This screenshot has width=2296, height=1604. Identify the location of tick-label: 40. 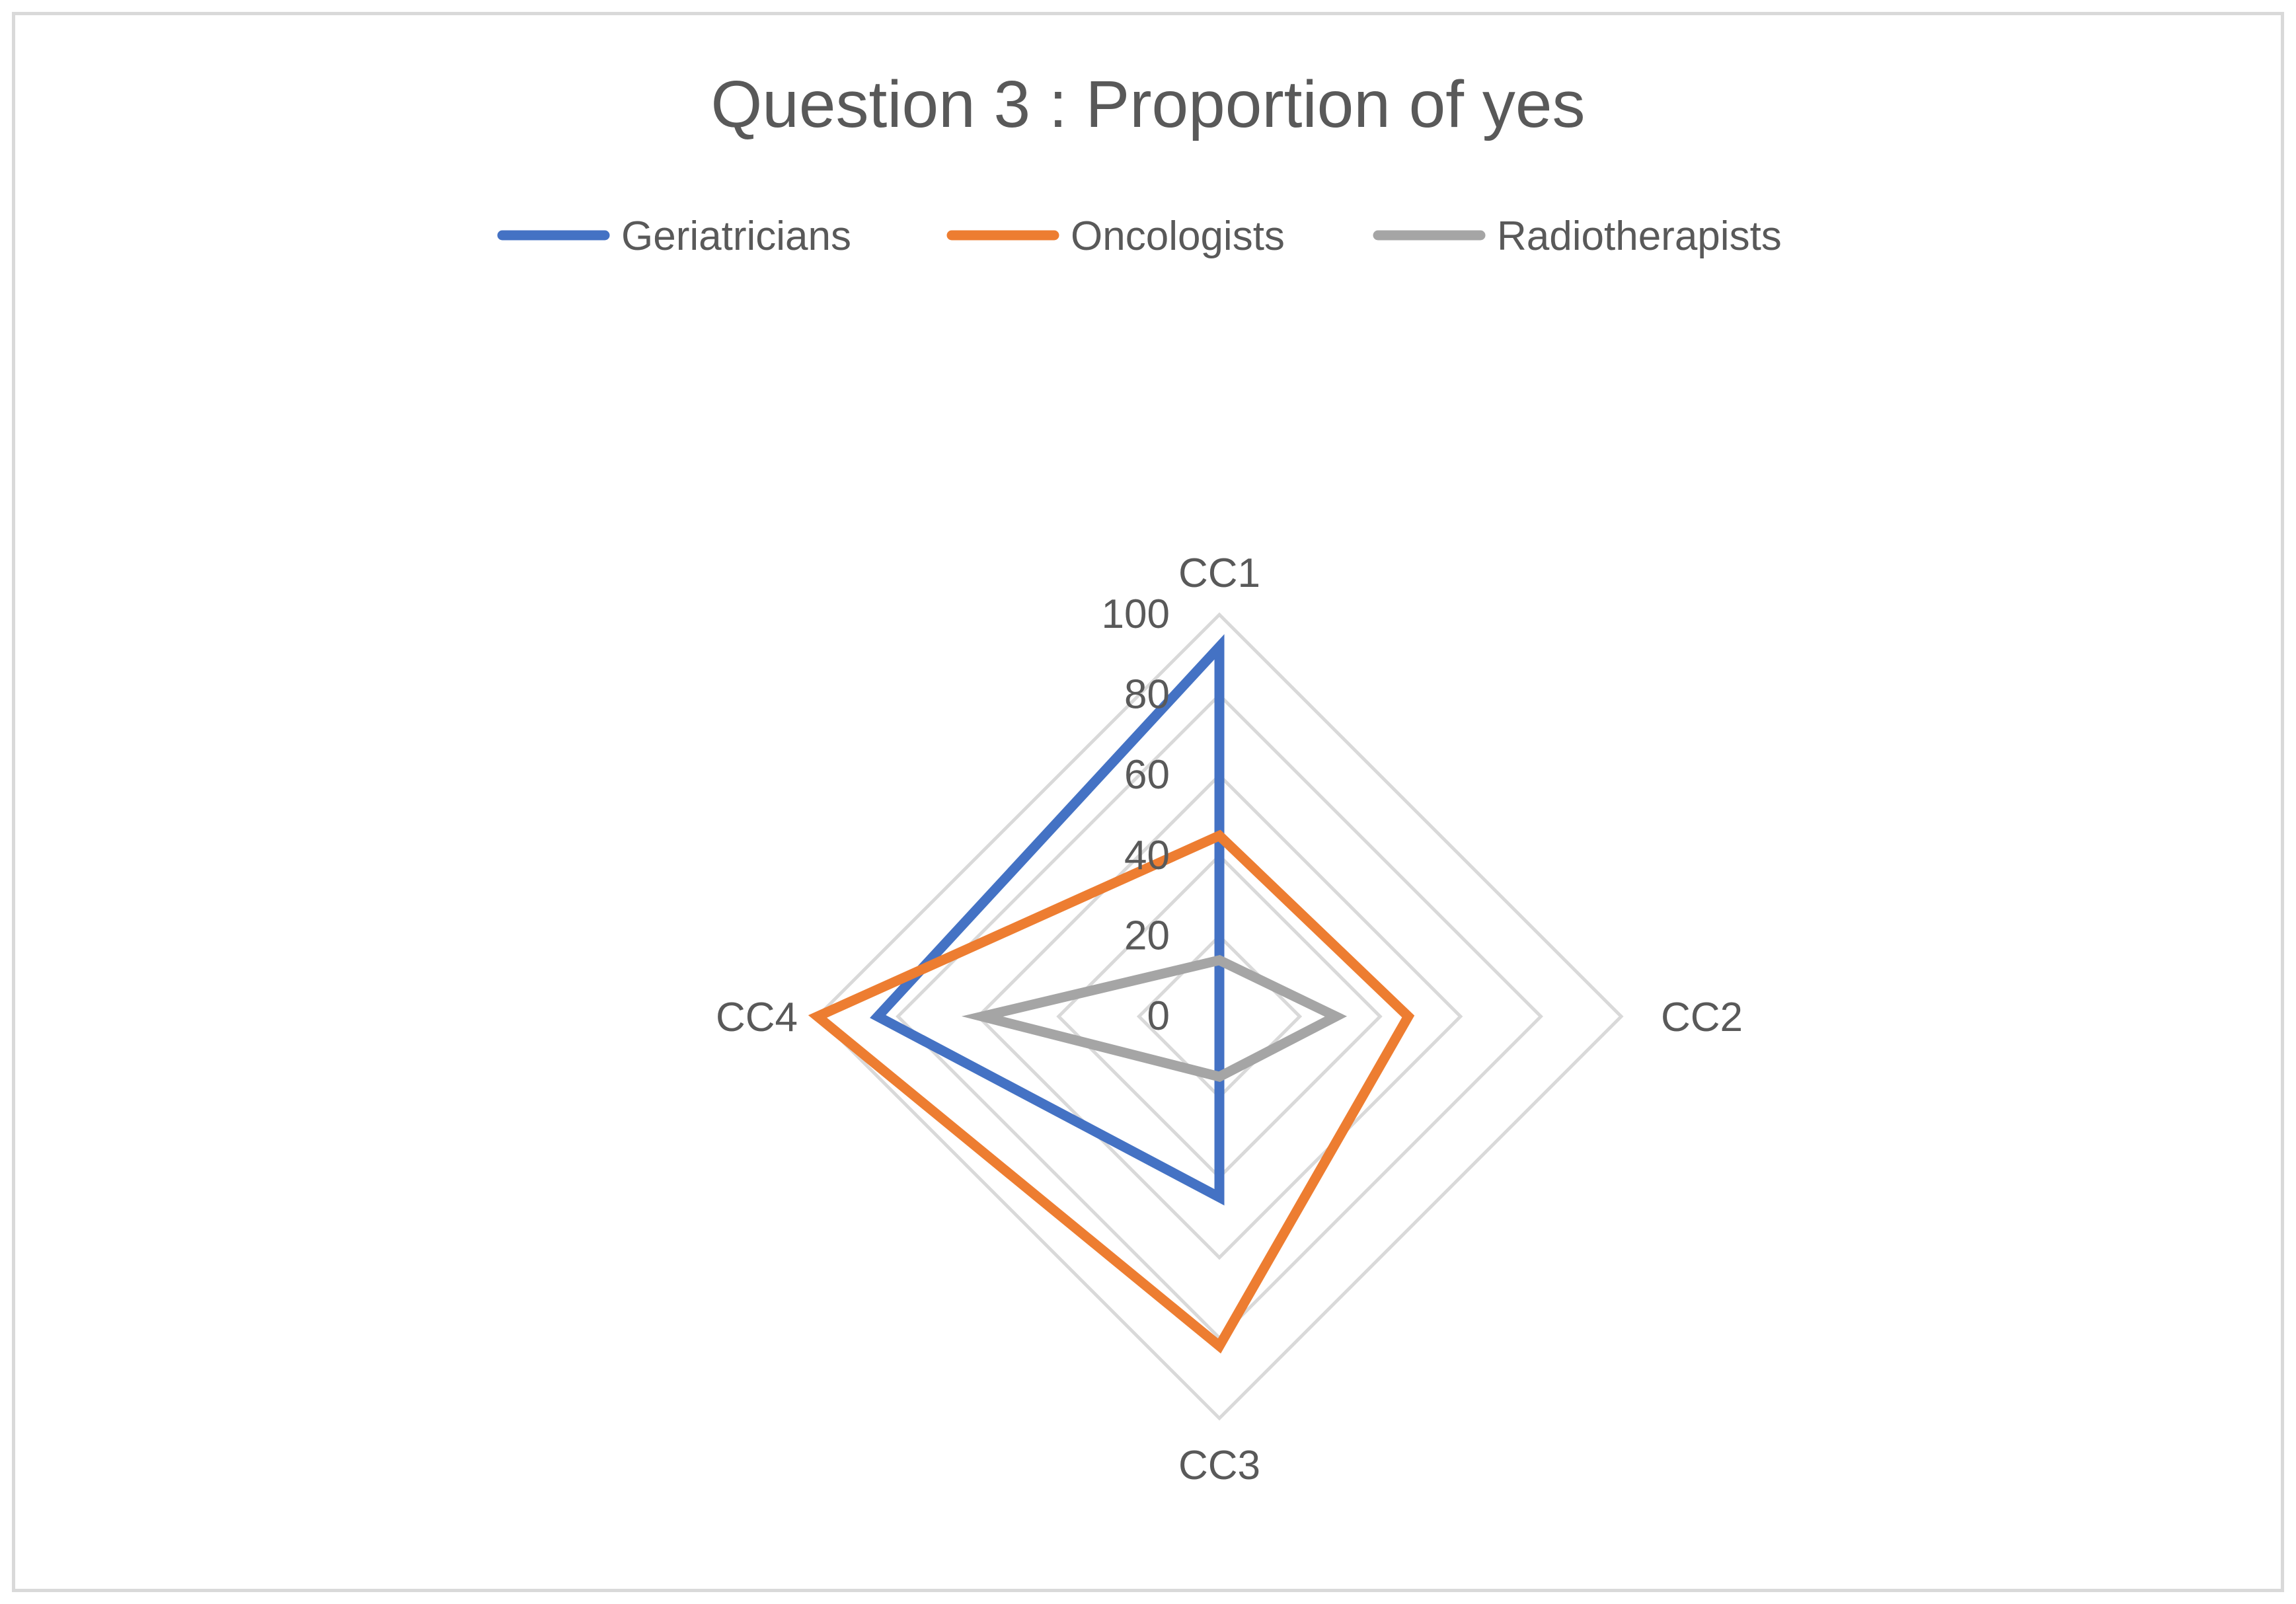
(1147, 855).